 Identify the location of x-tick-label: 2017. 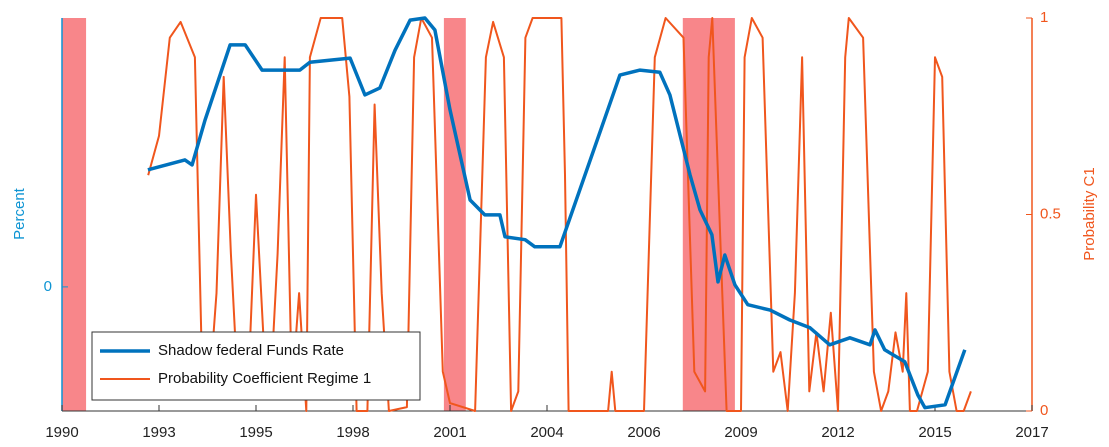
(1031, 432).